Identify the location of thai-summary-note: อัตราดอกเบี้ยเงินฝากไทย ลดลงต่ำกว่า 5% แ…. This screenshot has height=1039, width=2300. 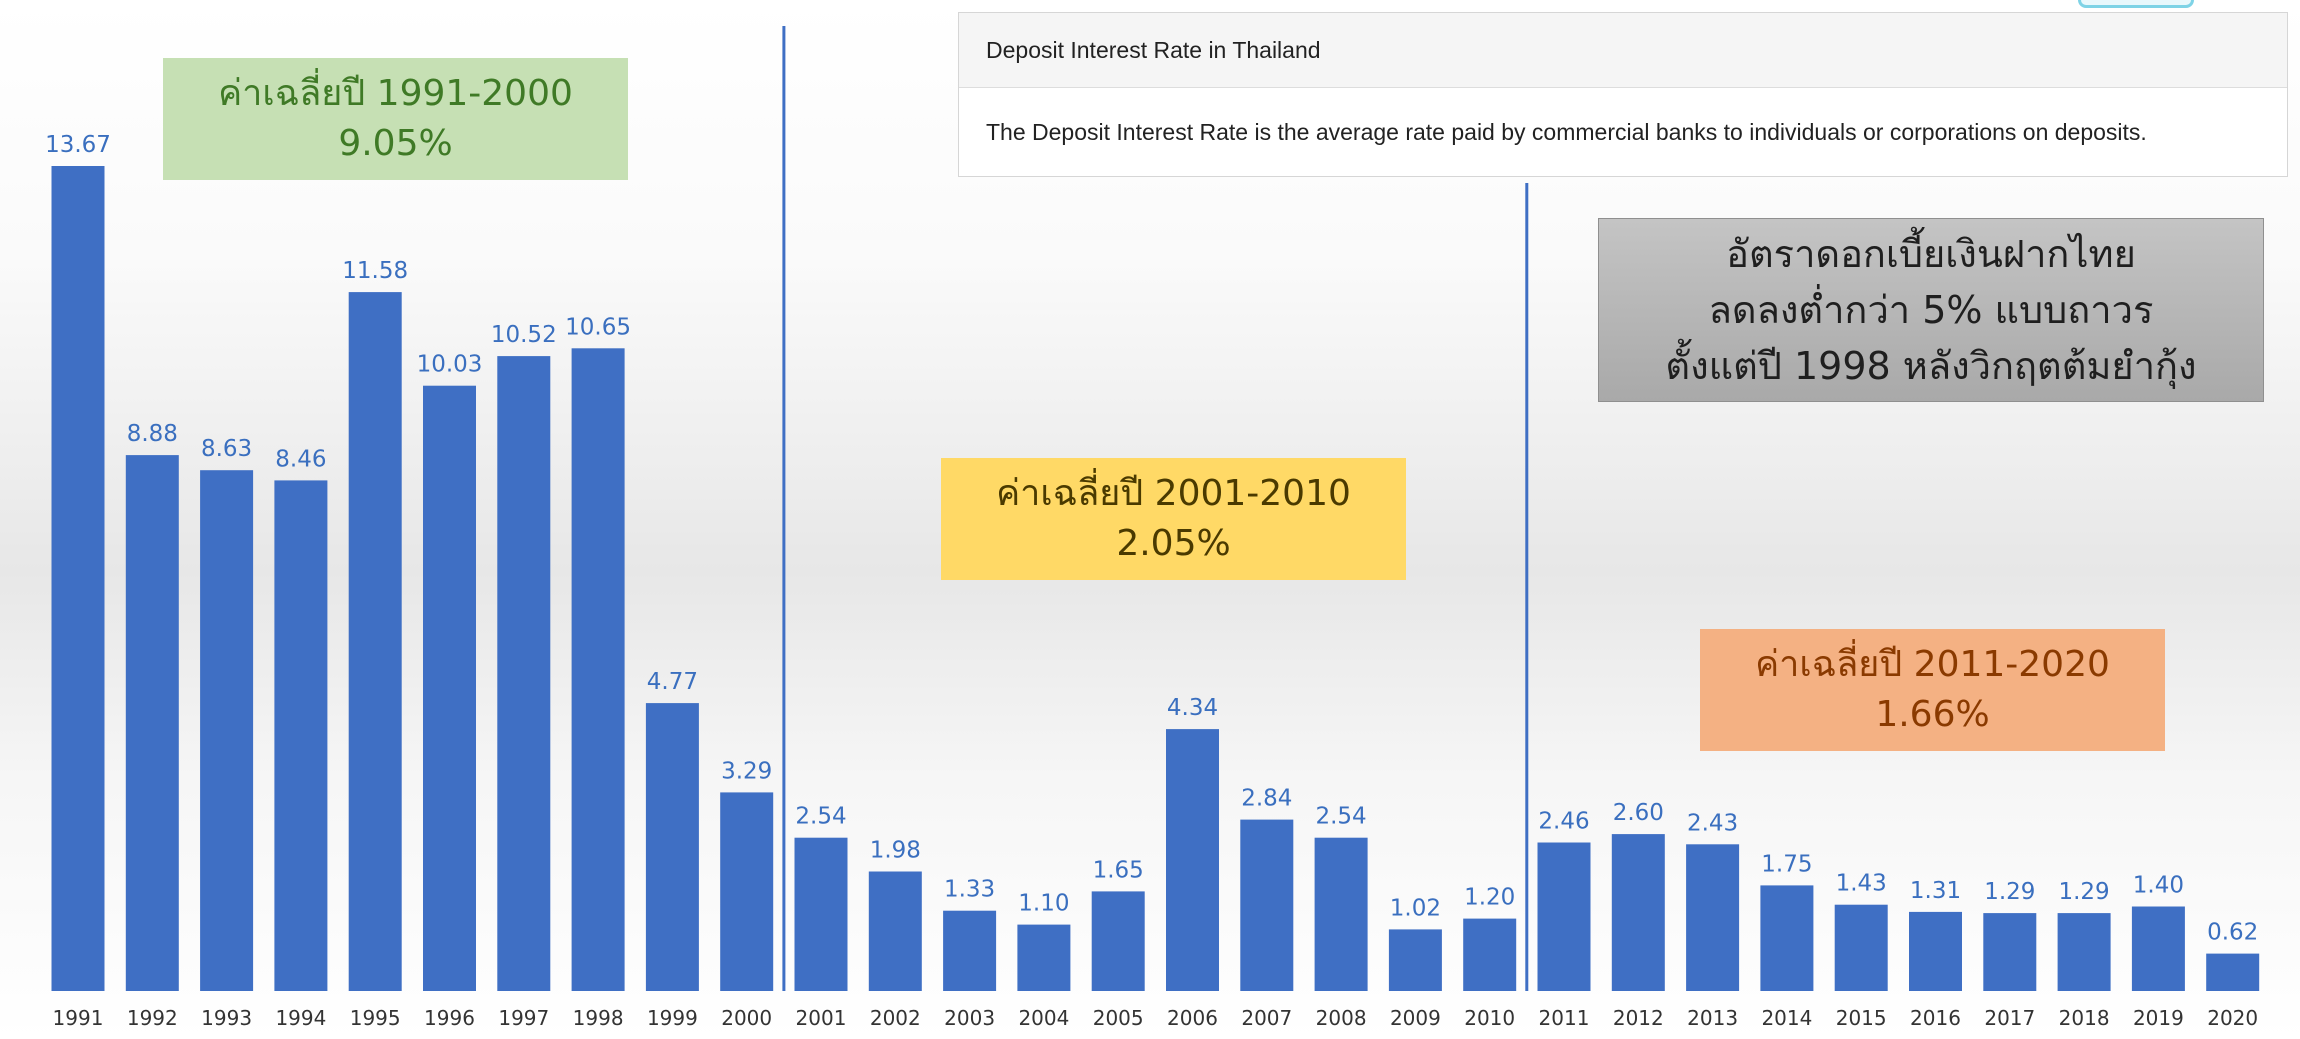
(1931, 310).